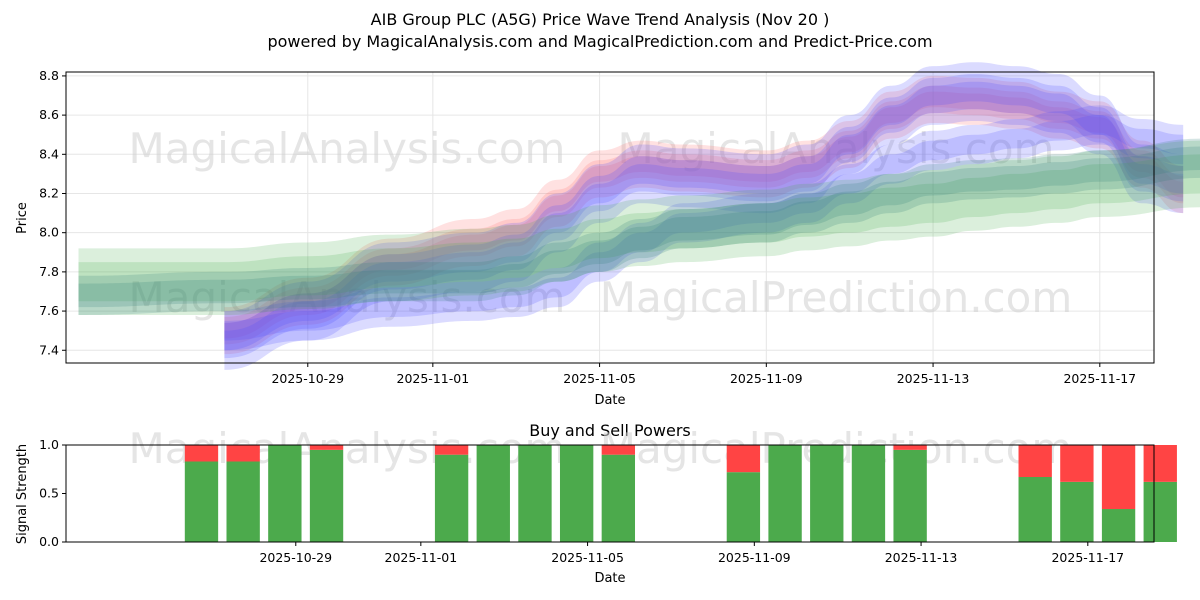 The width and height of the screenshot is (1200, 600). Describe the element at coordinates (347, 148) in the screenshot. I see `watermark-top-left: MagicalAnalysis.com` at that location.